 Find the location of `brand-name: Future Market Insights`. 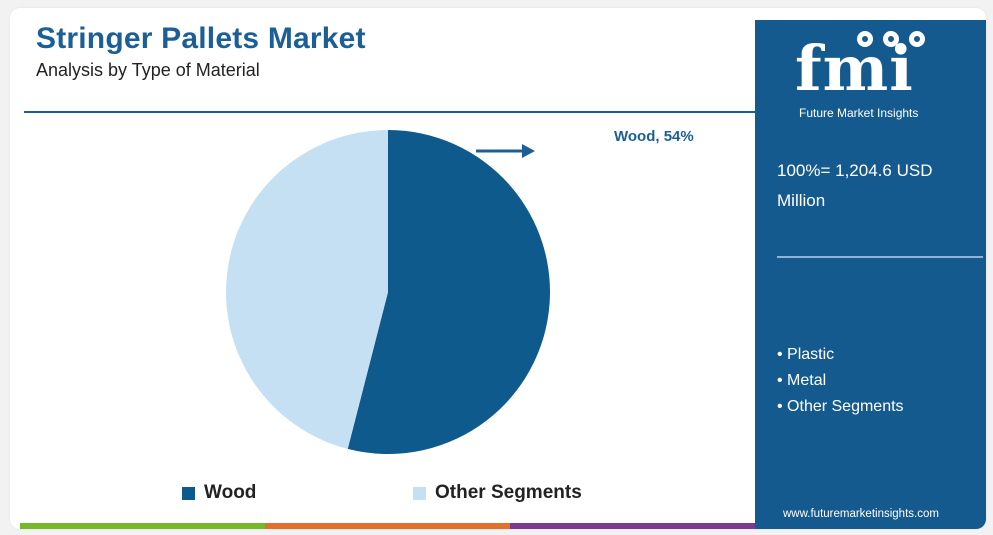

brand-name: Future Market Insights is located at coordinates (859, 113).